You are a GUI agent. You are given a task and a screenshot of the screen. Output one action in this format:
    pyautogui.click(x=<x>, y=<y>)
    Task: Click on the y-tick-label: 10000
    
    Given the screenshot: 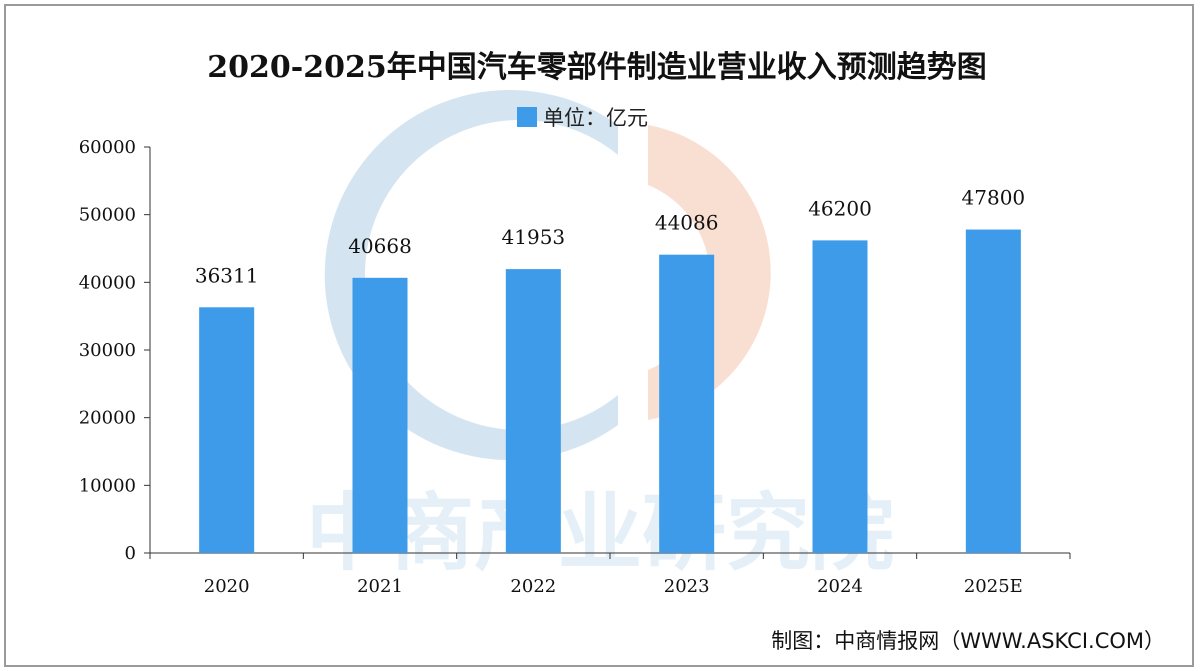 What is the action you would take?
    pyautogui.click(x=107, y=485)
    